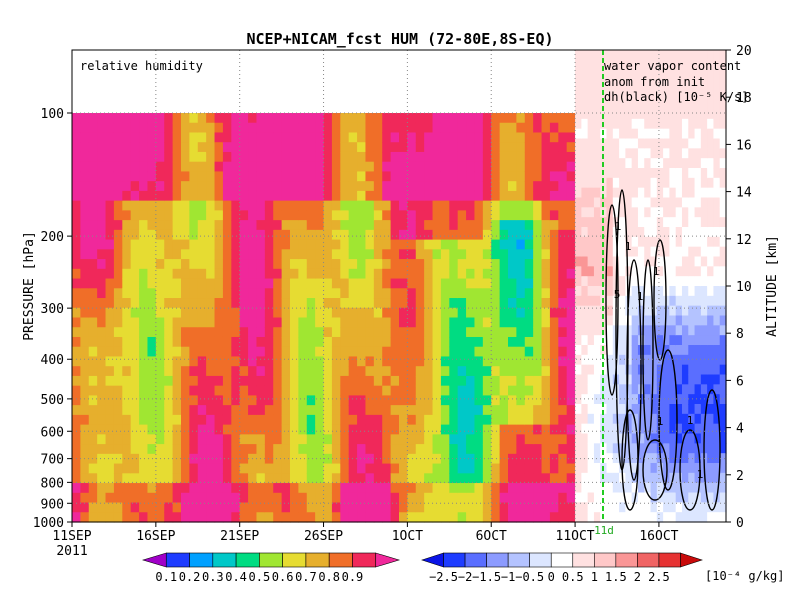 This screenshot has height=600, width=800. Describe the element at coordinates (573, 577) in the screenshot. I see `anom-cbar-label-6: 0.5` at that location.